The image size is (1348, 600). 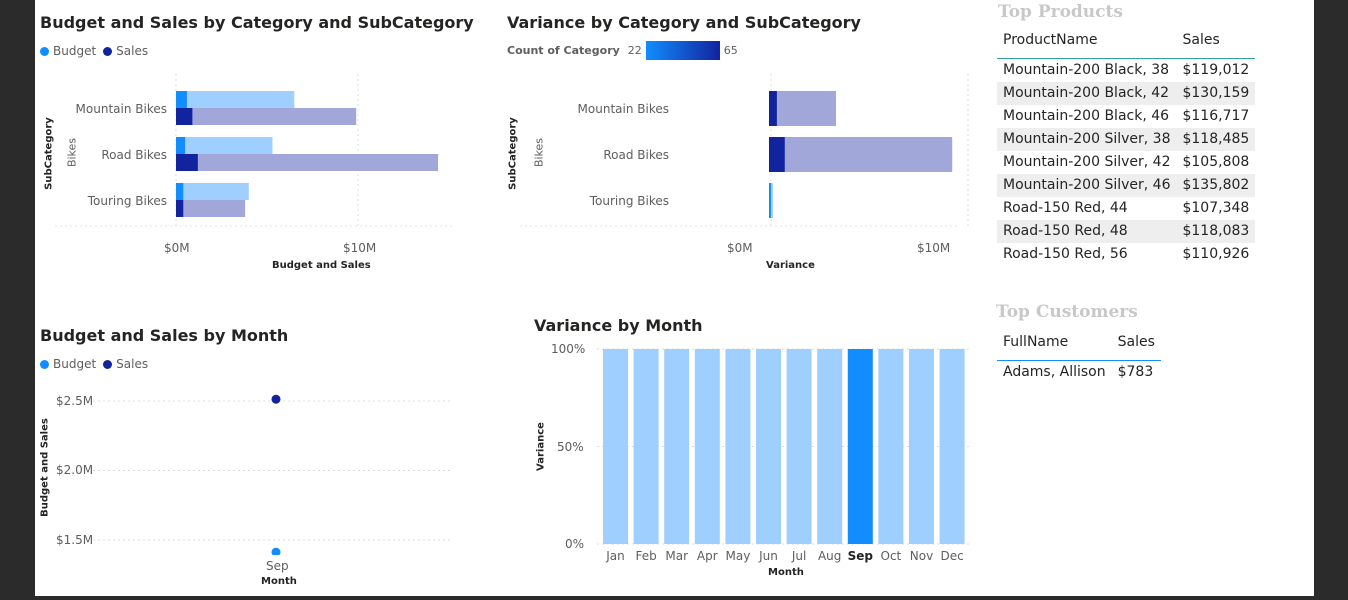 What do you see at coordinates (321, 265) in the screenshot?
I see `x-axis-title: Budget and Sales` at bounding box center [321, 265].